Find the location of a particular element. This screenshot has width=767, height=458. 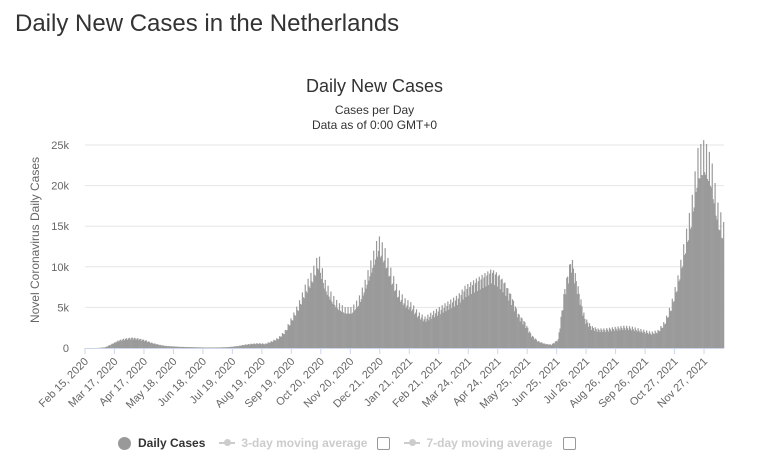

series-line-icon is located at coordinates (412, 442).